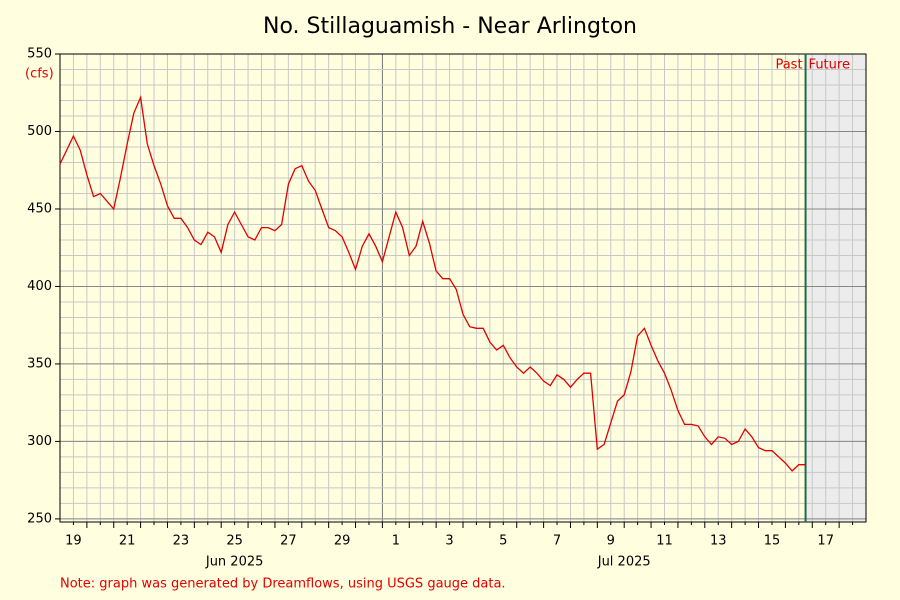 This screenshot has width=900, height=600. Describe the element at coordinates (611, 541) in the screenshot. I see `x-tick-label: 9` at that location.